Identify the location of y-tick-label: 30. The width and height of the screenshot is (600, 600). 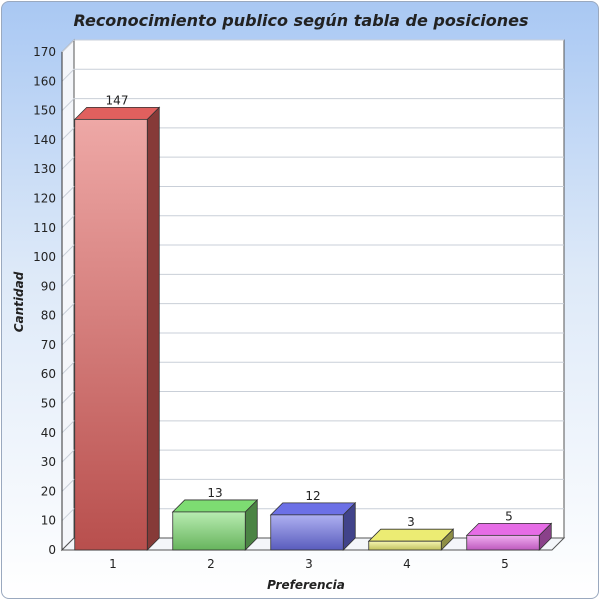
(48, 462).